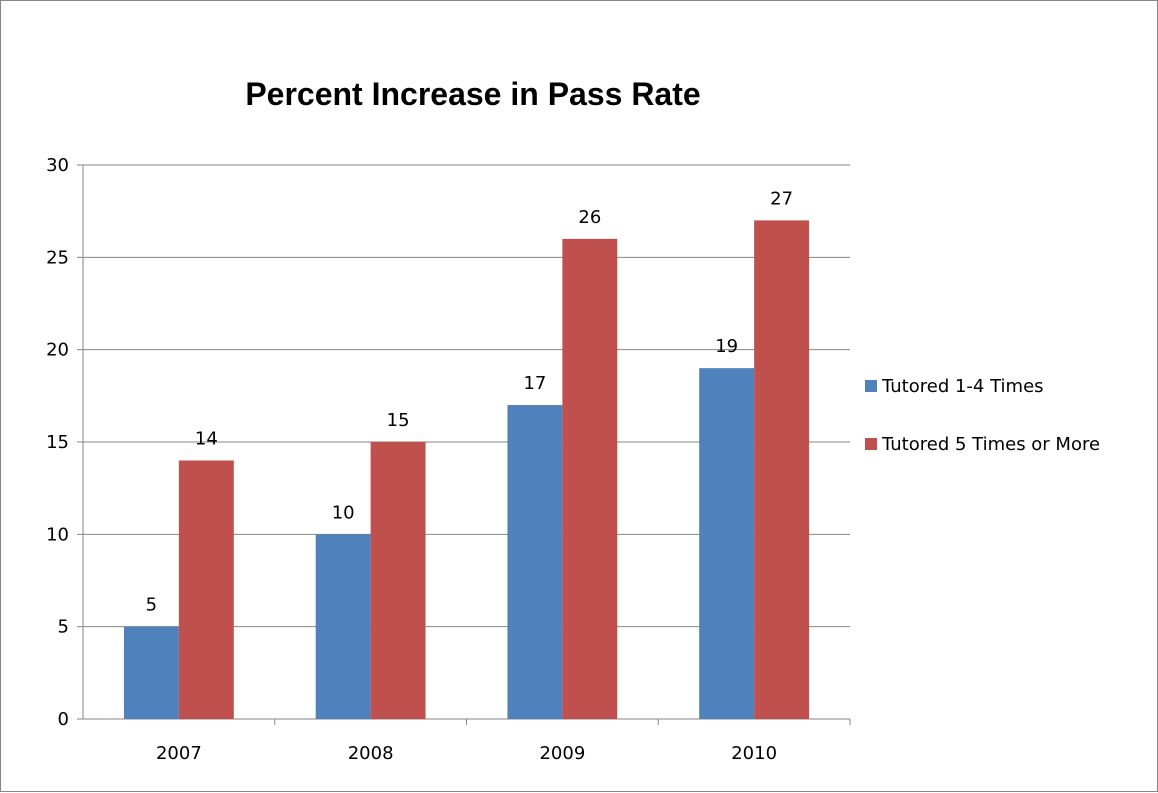 Image resolution: width=1158 pixels, height=793 pixels. What do you see at coordinates (398, 420) in the screenshot?
I see `data-label: 15` at bounding box center [398, 420].